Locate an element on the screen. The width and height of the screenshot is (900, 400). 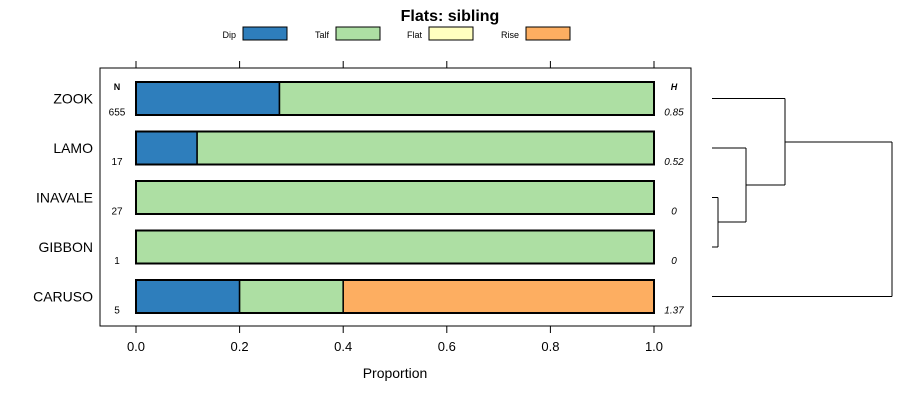
legend: Dip Talf Flat Rise is located at coordinates (396, 33).